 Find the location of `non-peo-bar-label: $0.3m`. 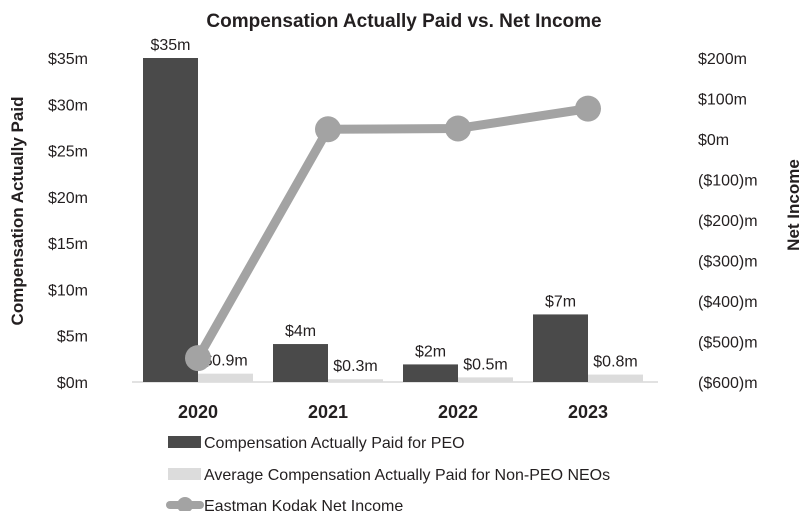

non-peo-bar-label: $0.3m is located at coordinates (355, 366).